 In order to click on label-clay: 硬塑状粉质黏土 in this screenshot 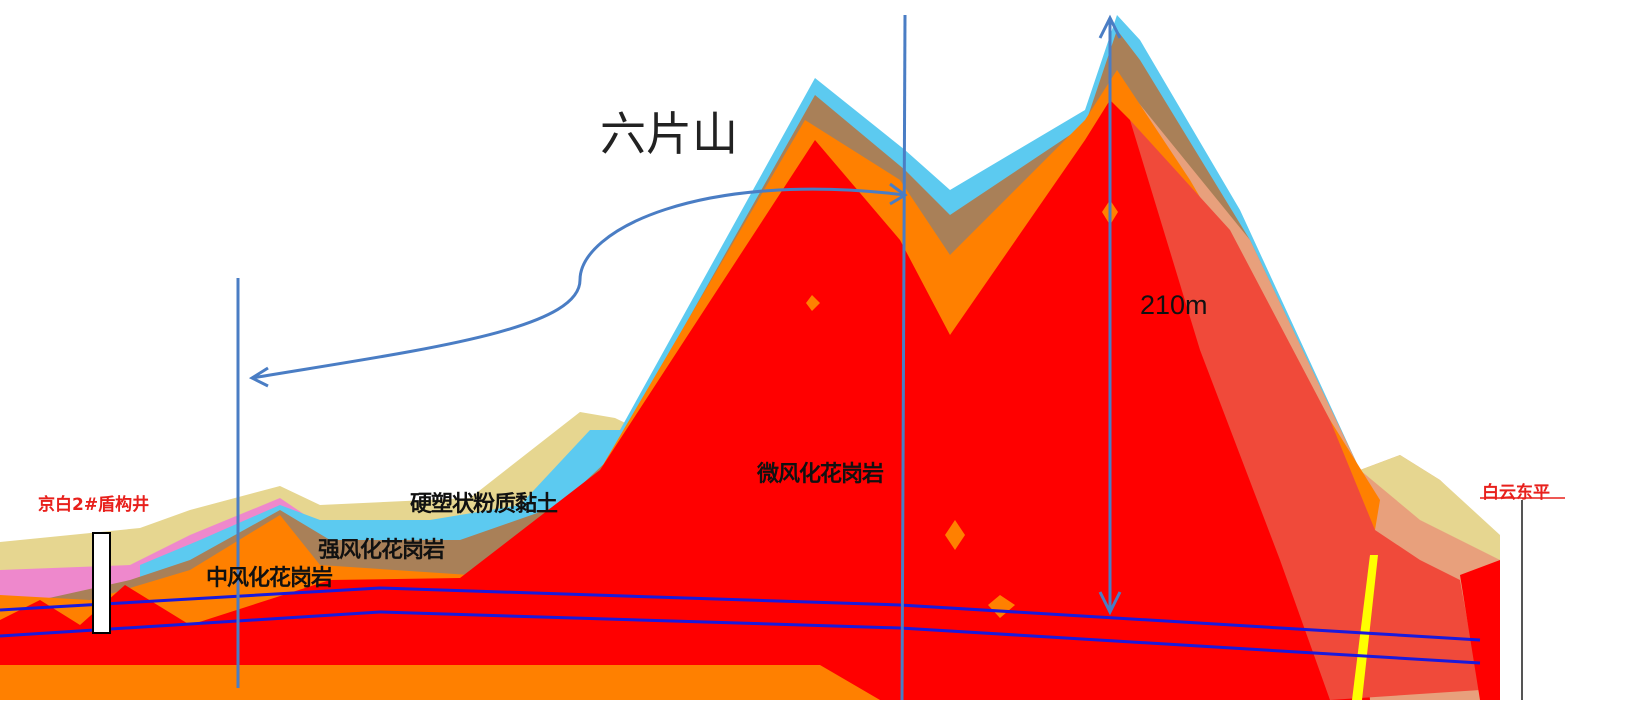, I will do `click(484, 504)`.